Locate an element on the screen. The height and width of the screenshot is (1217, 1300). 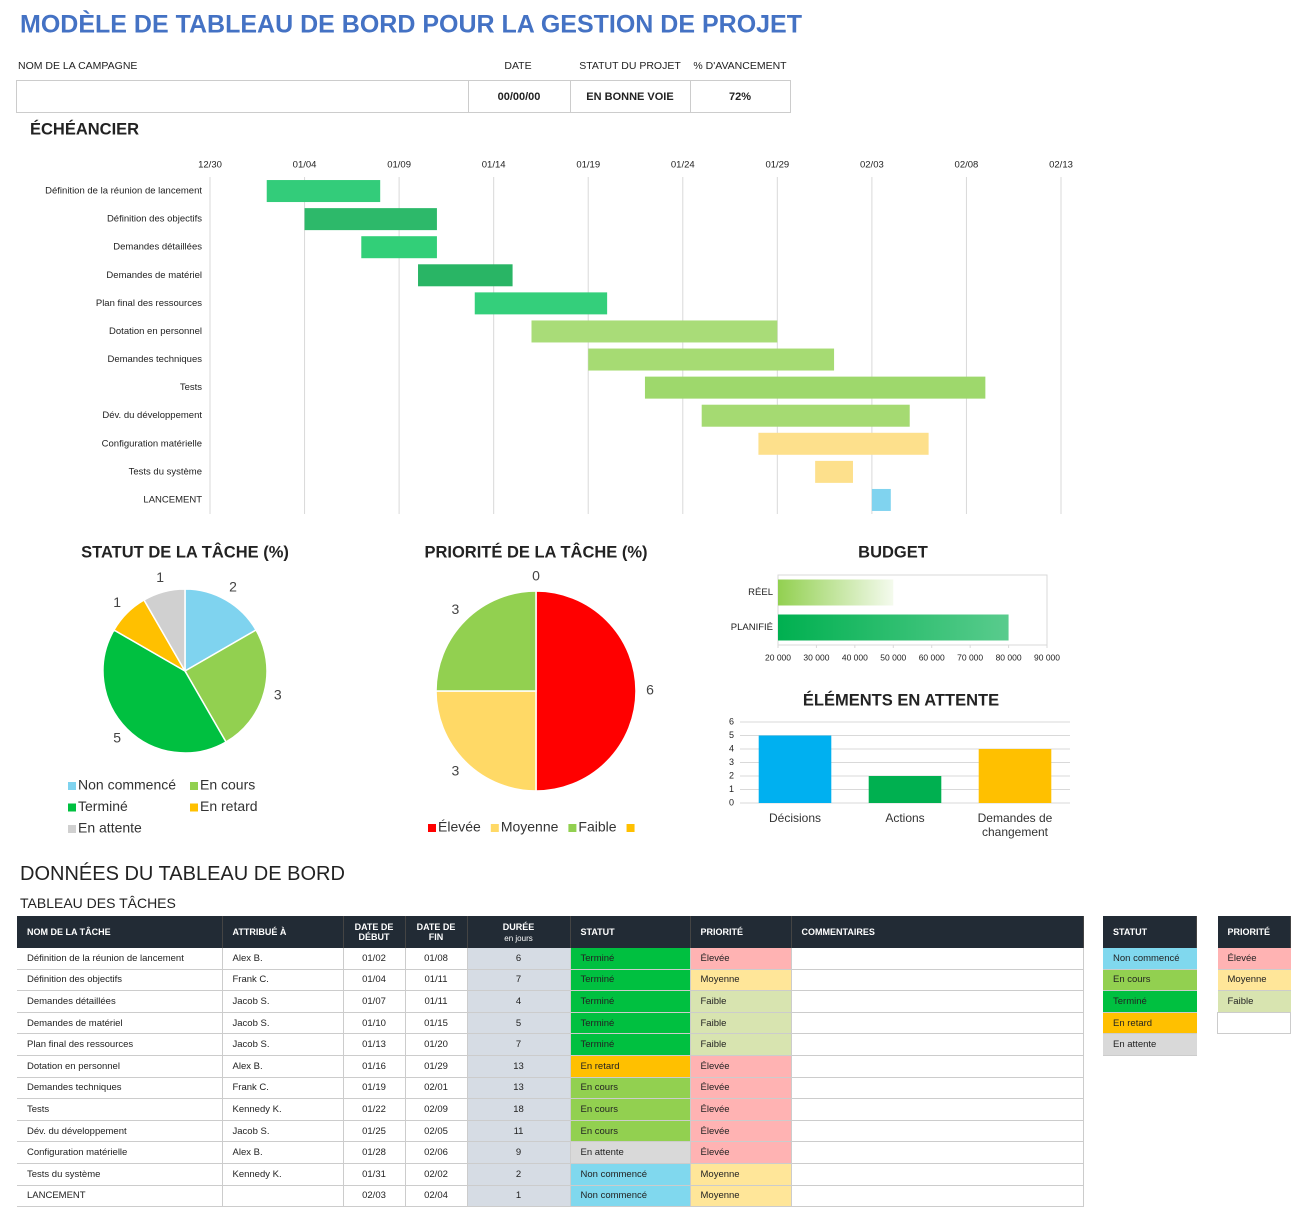
table-cell: Jacob S. is located at coordinates (283, 1044).